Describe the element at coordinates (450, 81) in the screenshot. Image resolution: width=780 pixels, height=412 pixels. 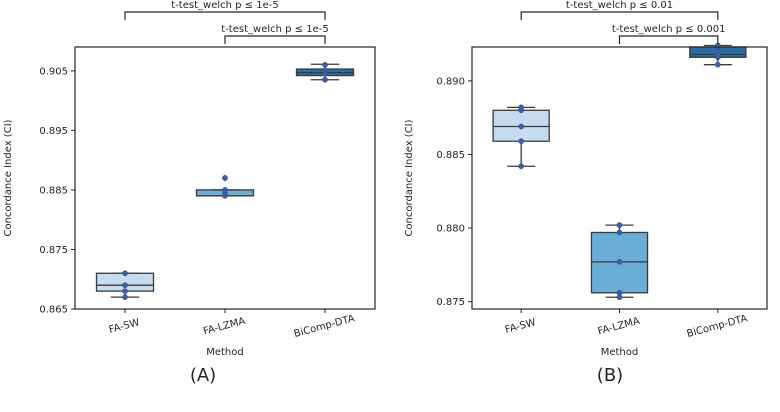
I see `y-tick-label: 0.890` at that location.